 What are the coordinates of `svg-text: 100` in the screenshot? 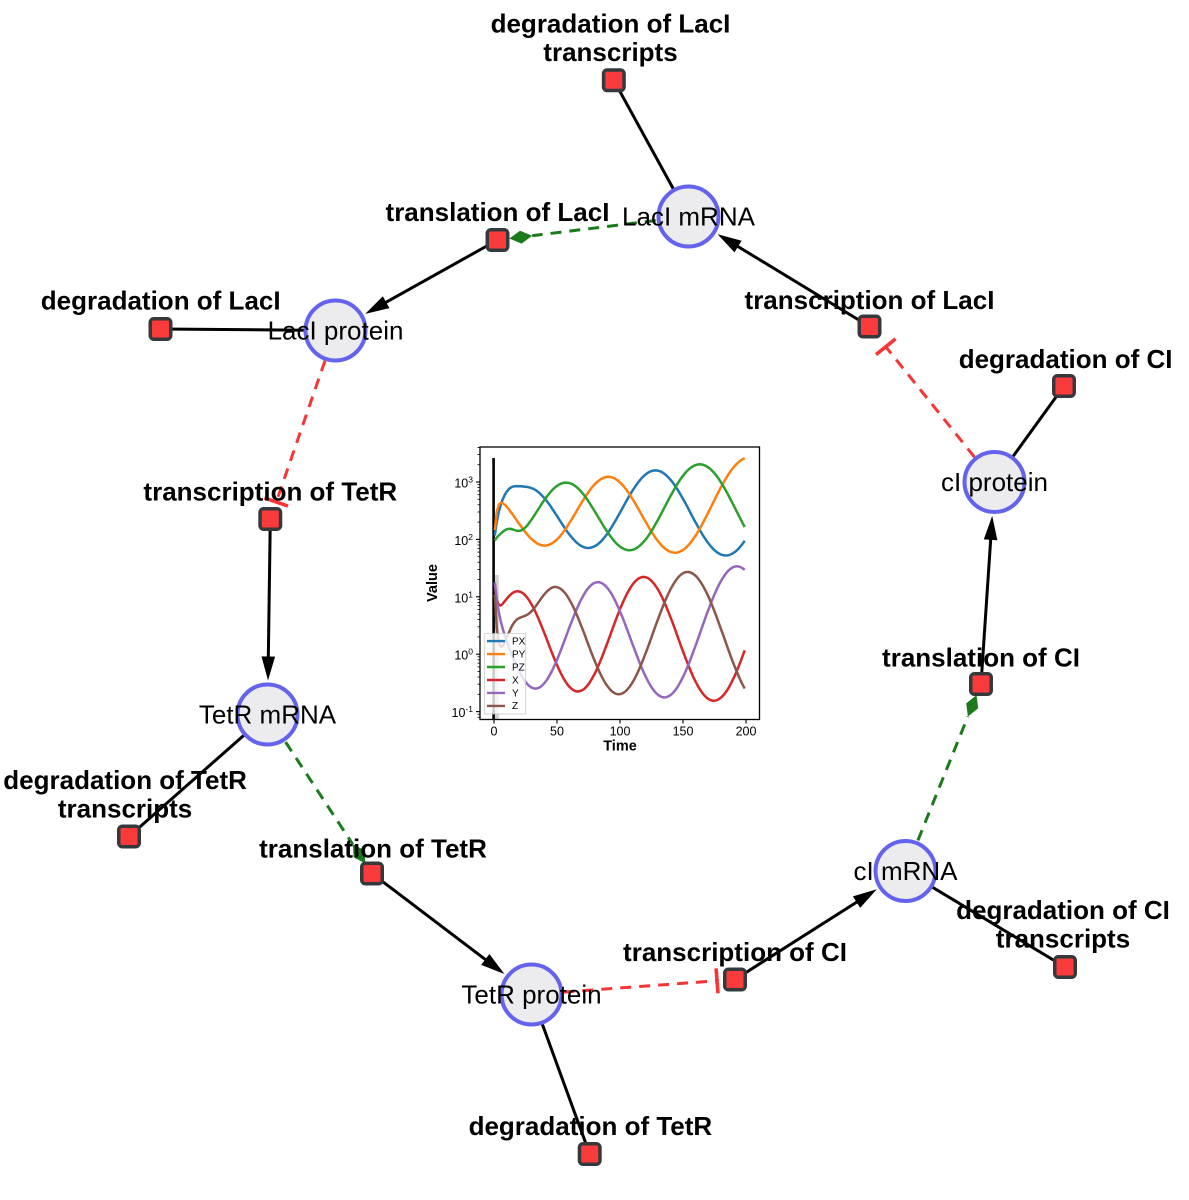 It's located at (620, 731).